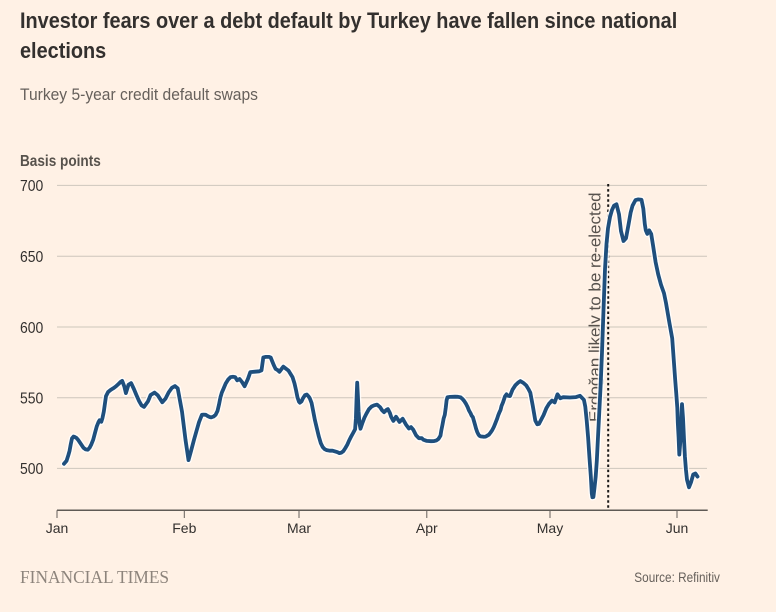 This screenshot has width=776, height=612. What do you see at coordinates (677, 528) in the screenshot?
I see `svg-text: Jun` at bounding box center [677, 528].